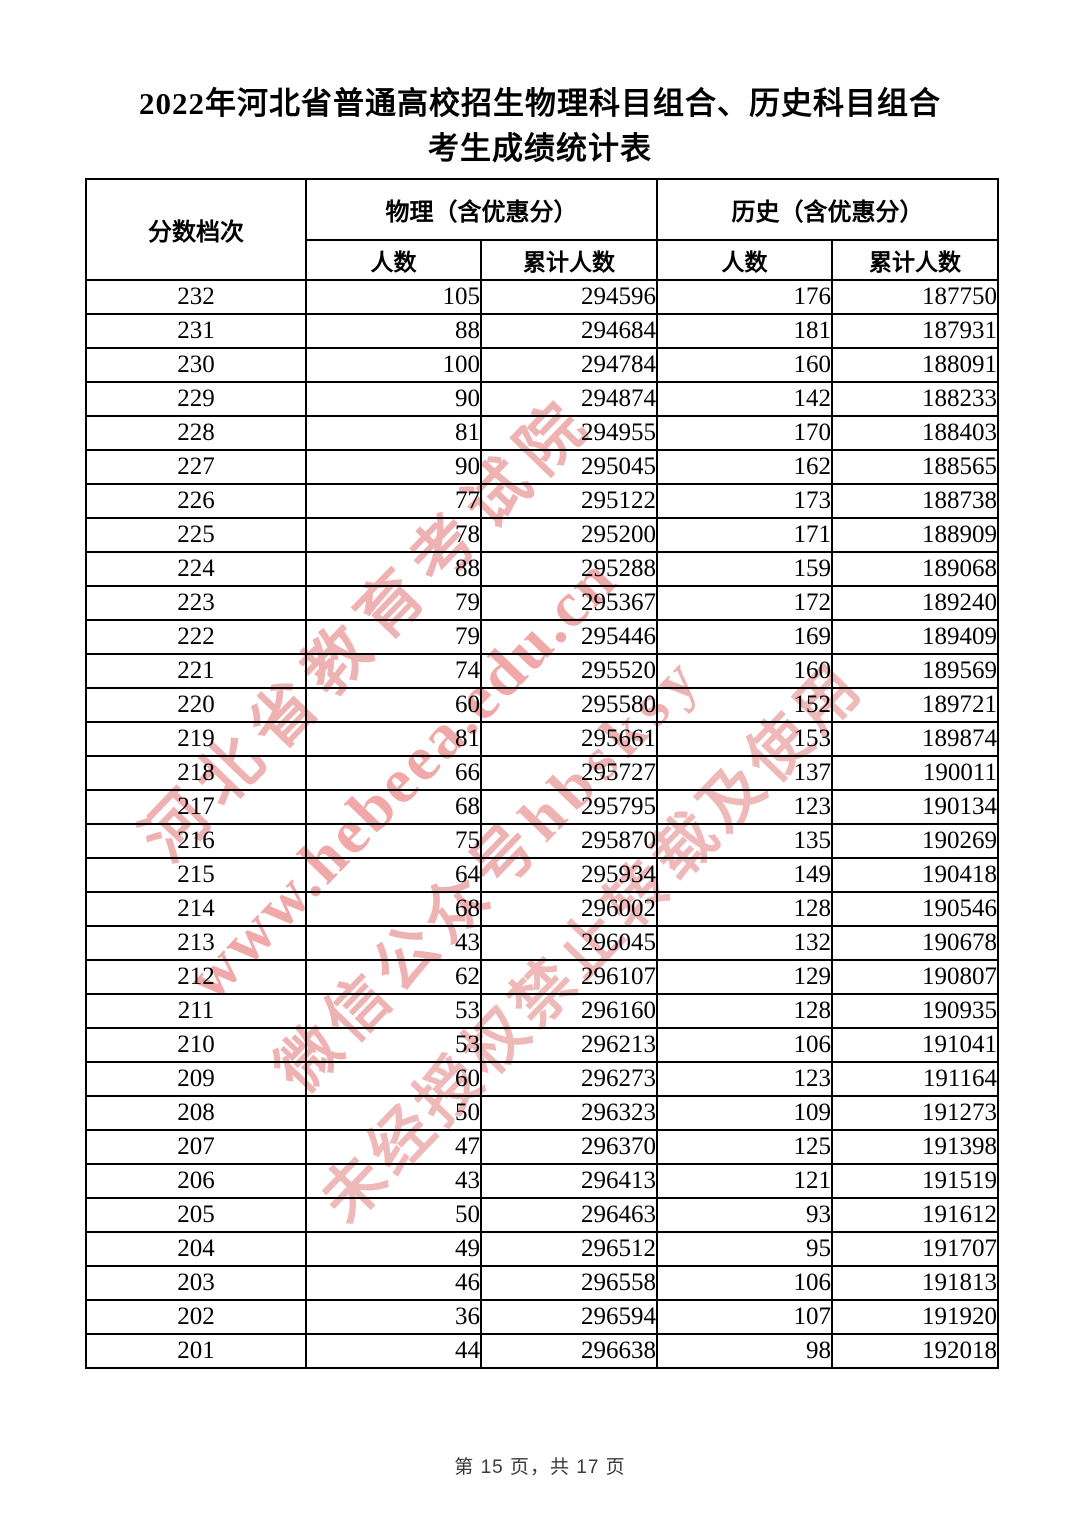  Describe the element at coordinates (196, 807) in the screenshot. I see `score-level-cell: 217` at that location.